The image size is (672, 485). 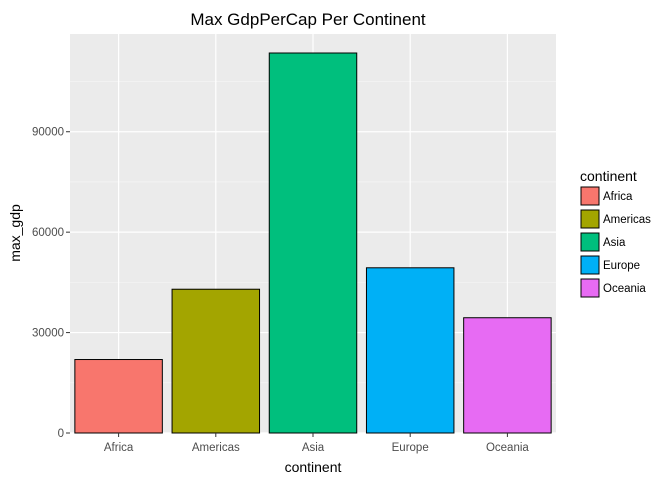 I want to click on legend-label: Africa, so click(x=618, y=197).